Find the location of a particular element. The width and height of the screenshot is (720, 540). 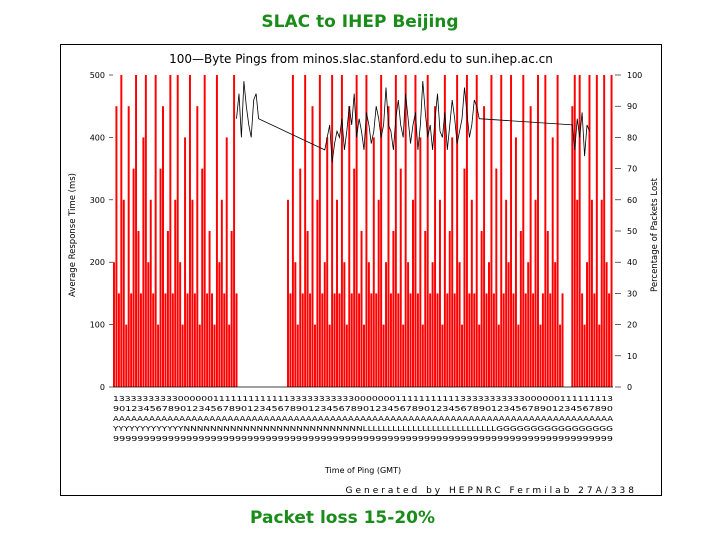

y2-tick-label: 100 is located at coordinates (634, 75).